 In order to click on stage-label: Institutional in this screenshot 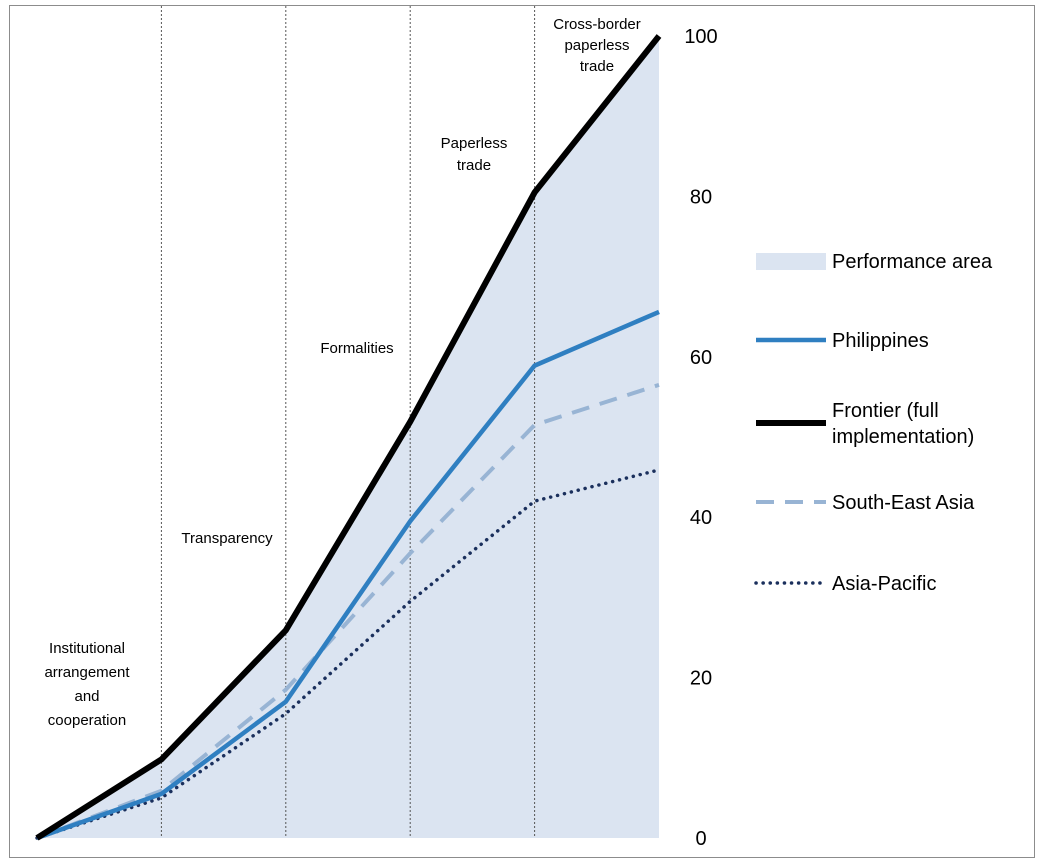, I will do `click(87, 648)`.